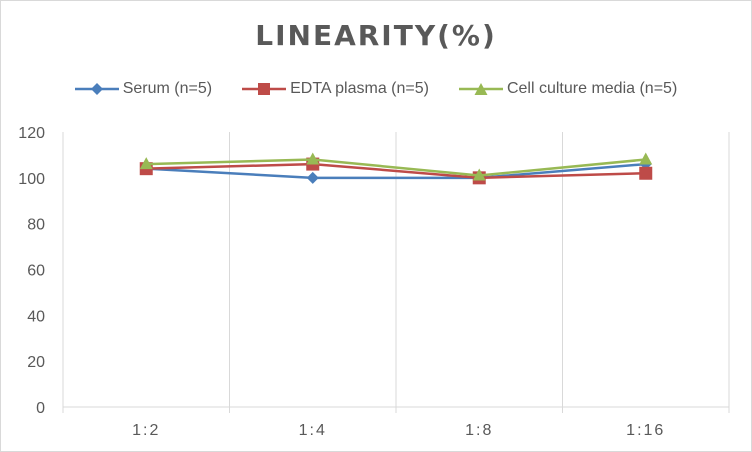 The image size is (752, 452). I want to click on legend-label-cell-culture-media: Cell culture media (n=5), so click(592, 88).